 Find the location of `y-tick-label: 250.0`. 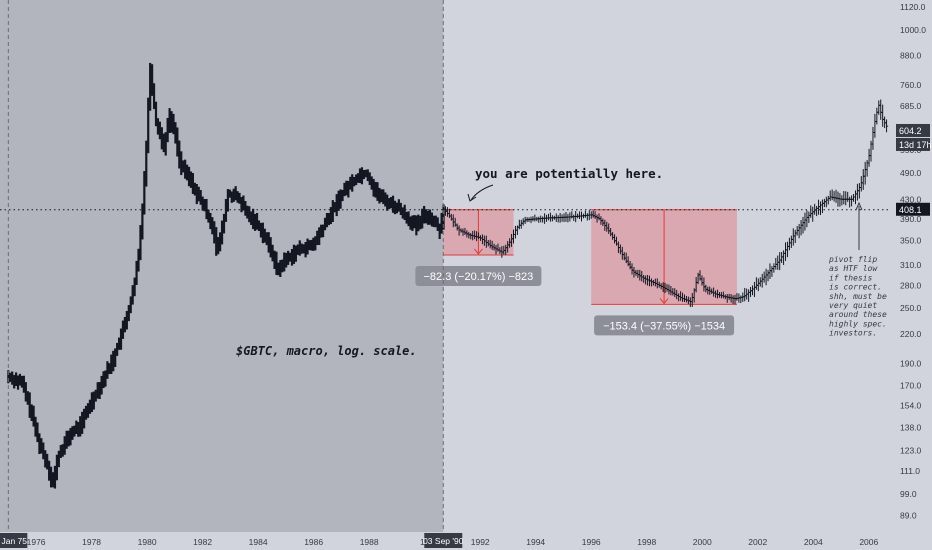

y-tick-label: 250.0 is located at coordinates (911, 308).